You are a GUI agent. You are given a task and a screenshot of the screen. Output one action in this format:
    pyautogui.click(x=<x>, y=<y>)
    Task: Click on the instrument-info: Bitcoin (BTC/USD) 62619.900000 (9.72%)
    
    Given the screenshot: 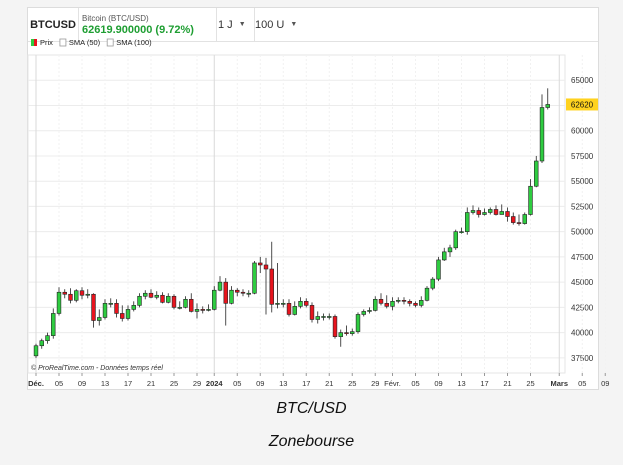 What is the action you would take?
    pyautogui.click(x=147, y=24)
    